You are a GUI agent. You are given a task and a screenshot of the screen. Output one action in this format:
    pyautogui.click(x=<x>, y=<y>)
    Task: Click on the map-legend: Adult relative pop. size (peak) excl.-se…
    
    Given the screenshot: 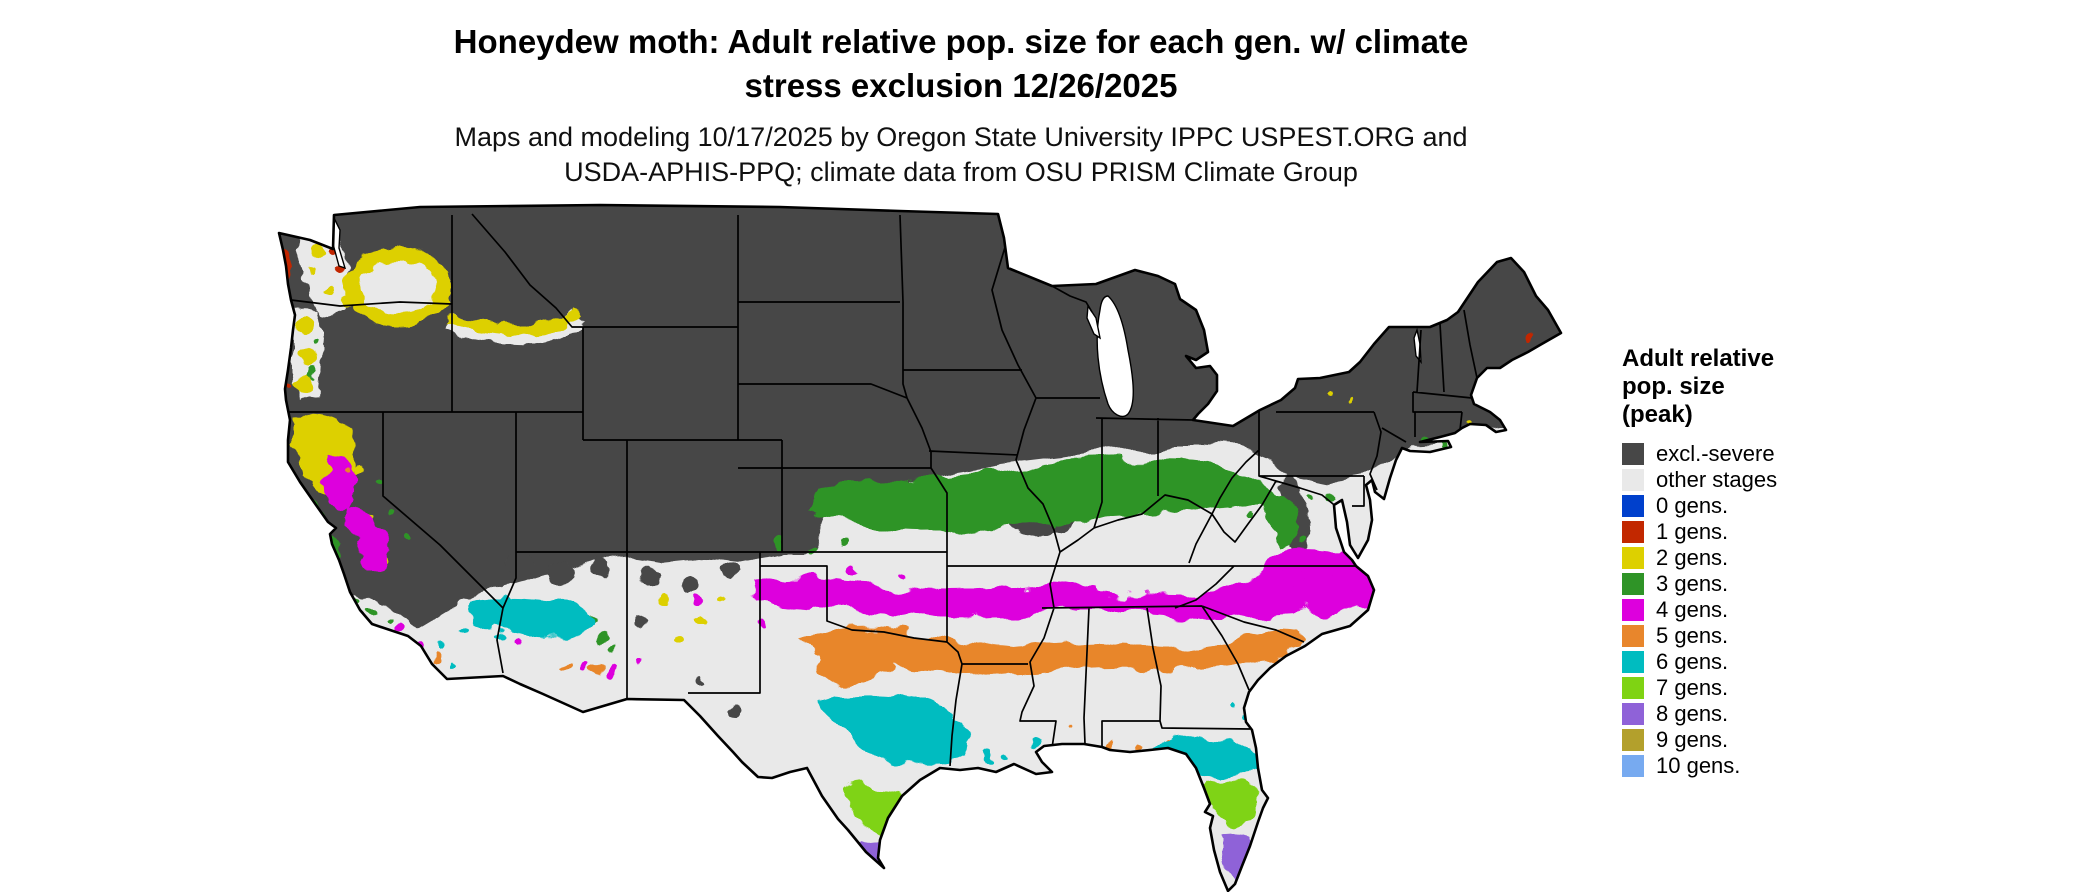 What is the action you would take?
    pyautogui.click(x=1699, y=562)
    